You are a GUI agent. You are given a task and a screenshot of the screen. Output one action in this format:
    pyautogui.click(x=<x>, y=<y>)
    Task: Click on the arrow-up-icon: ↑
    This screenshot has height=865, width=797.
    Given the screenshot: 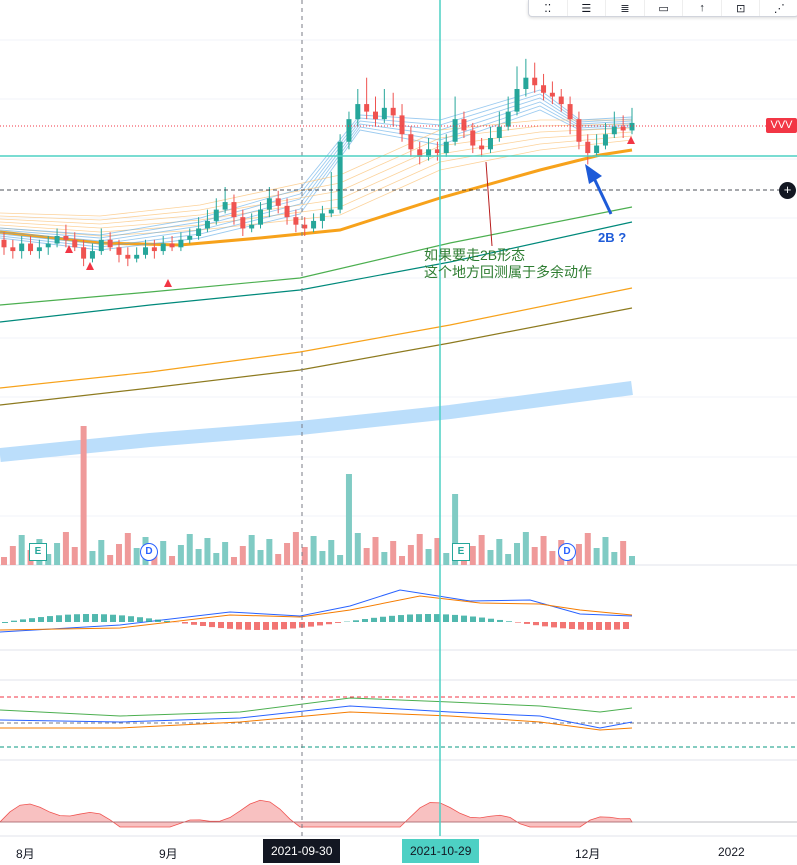 What is the action you would take?
    pyautogui.click(x=702, y=8)
    